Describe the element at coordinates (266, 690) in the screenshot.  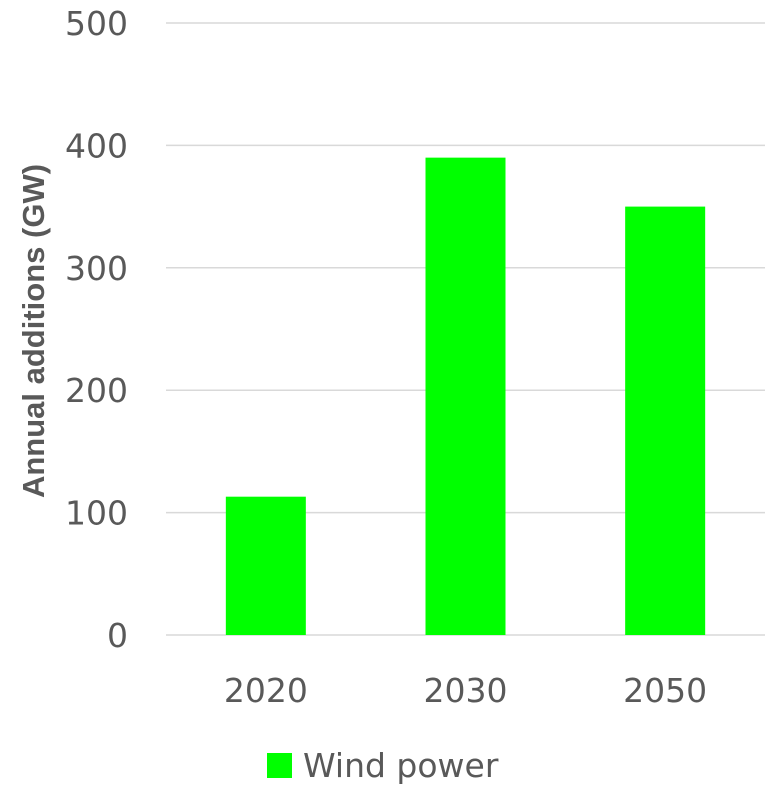
I see `x-tick-label-2020: 2020` at that location.